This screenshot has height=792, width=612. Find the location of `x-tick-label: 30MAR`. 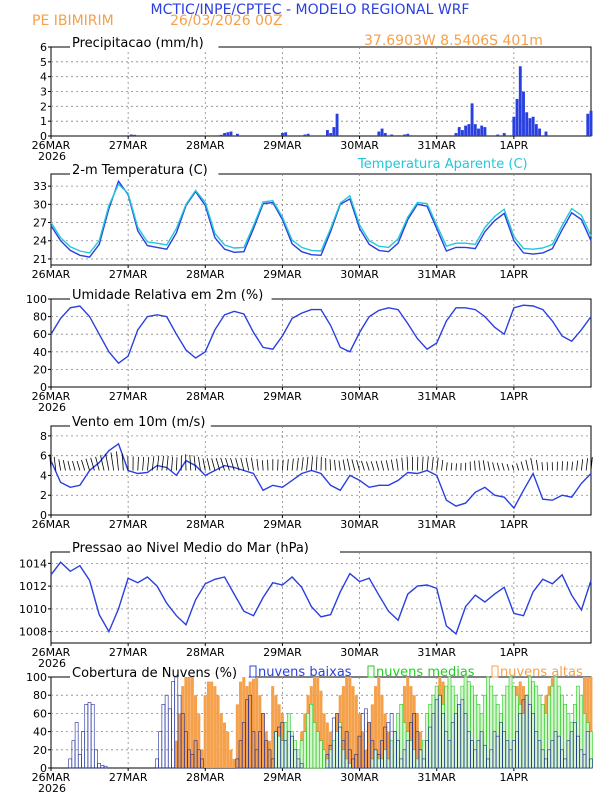

x-tick-label: 30MAR is located at coordinates (359, 396).